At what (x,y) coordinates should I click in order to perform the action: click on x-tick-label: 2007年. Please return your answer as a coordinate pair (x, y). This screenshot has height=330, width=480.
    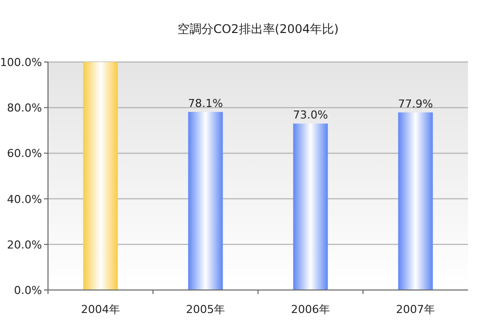
    Looking at the image, I should click on (415, 309).